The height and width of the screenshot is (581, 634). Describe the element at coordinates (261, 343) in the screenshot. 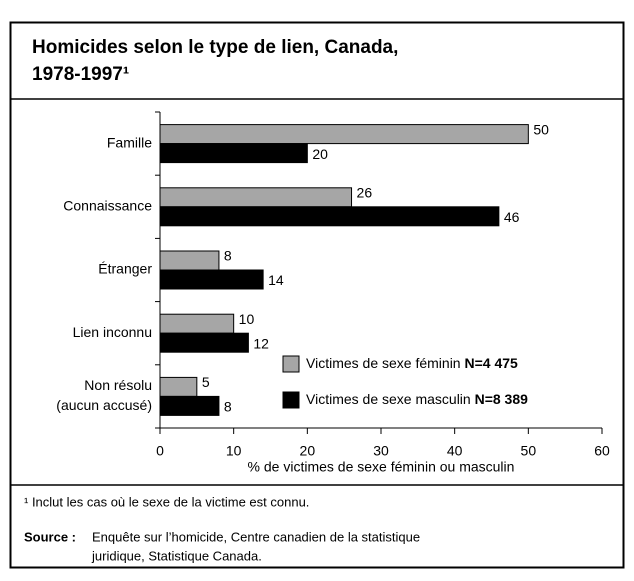

I see `value-label: 12` at that location.